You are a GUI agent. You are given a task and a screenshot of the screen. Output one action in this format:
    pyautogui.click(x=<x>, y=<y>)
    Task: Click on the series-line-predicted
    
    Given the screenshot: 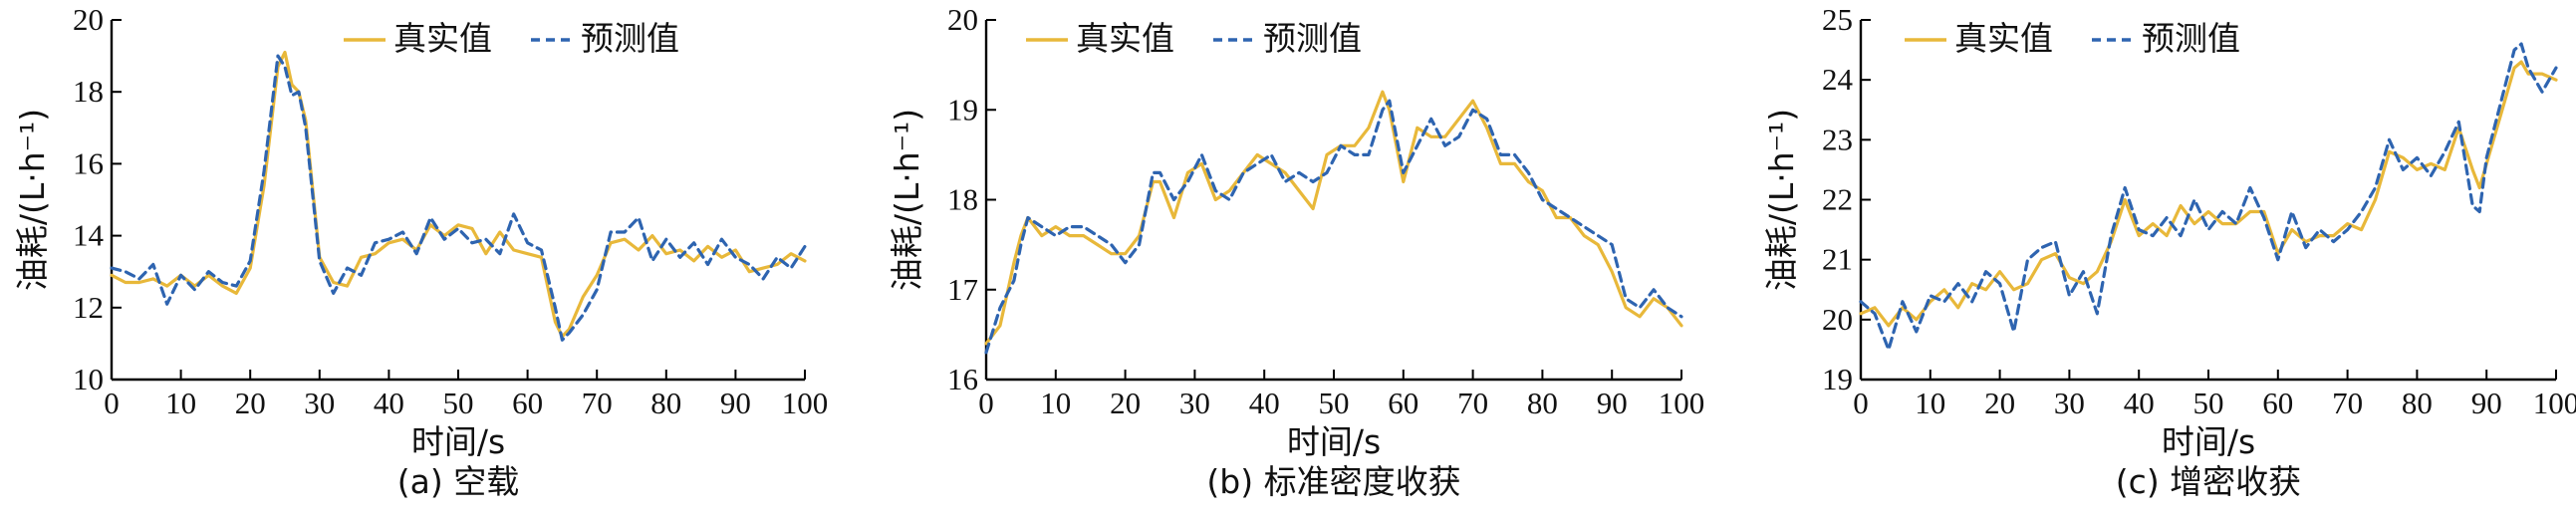 What is the action you would take?
    pyautogui.click(x=1333, y=227)
    